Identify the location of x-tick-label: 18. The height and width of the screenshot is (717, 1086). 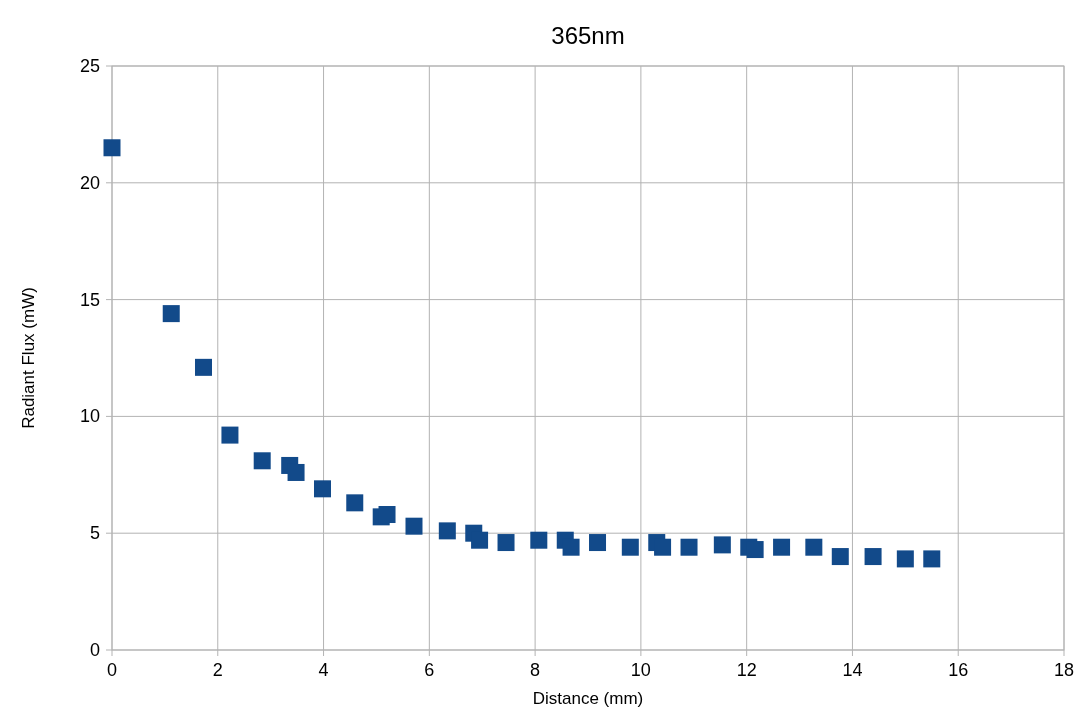
(1064, 670).